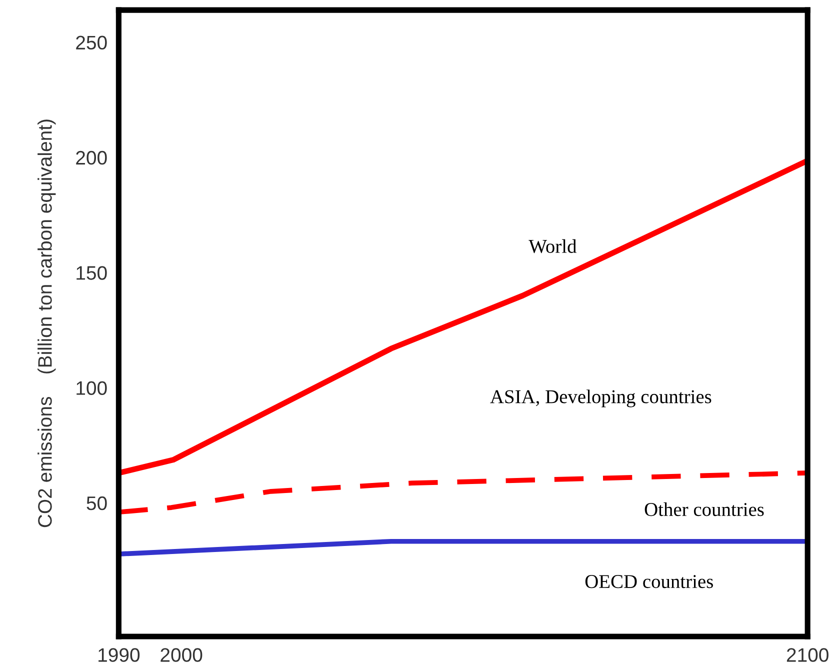 This screenshot has width=830, height=670. What do you see at coordinates (649, 581) in the screenshot?
I see `annotation: OECD countries` at bounding box center [649, 581].